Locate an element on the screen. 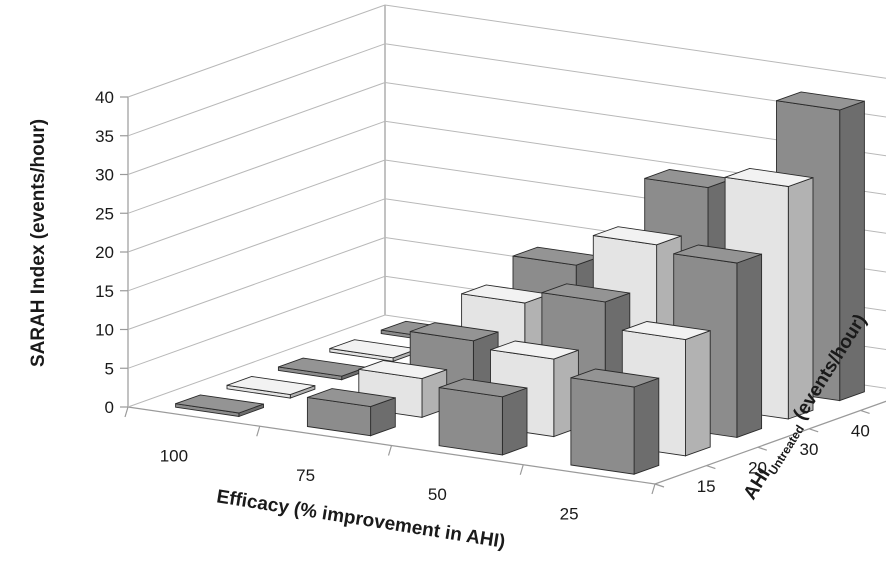  y-tick-label: 40 is located at coordinates (104, 97).